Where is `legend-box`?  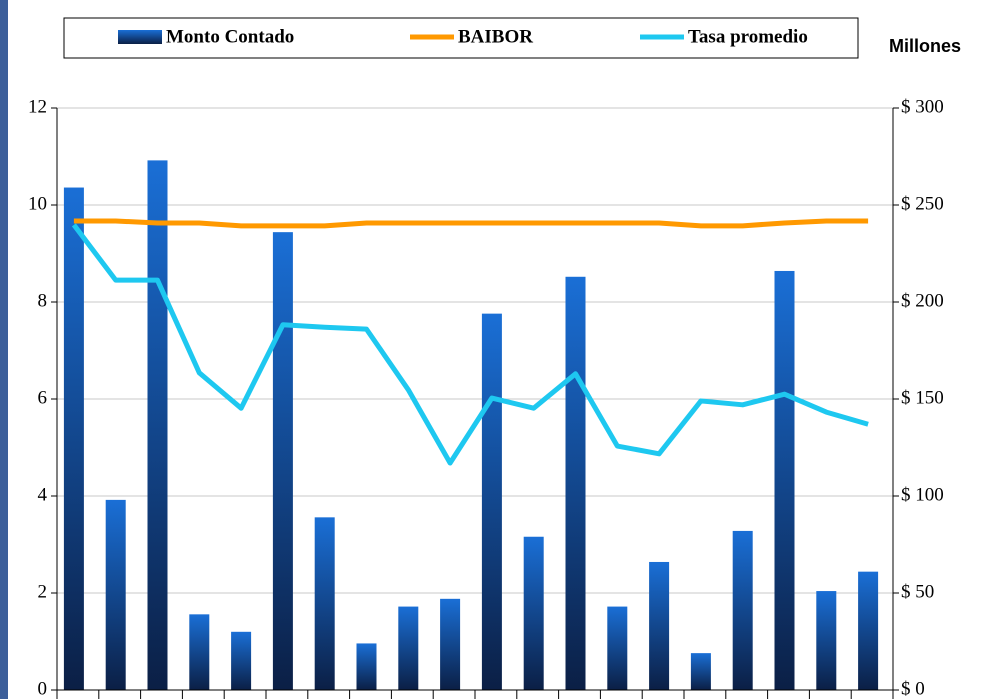
legend-box is located at coordinates (461, 38).